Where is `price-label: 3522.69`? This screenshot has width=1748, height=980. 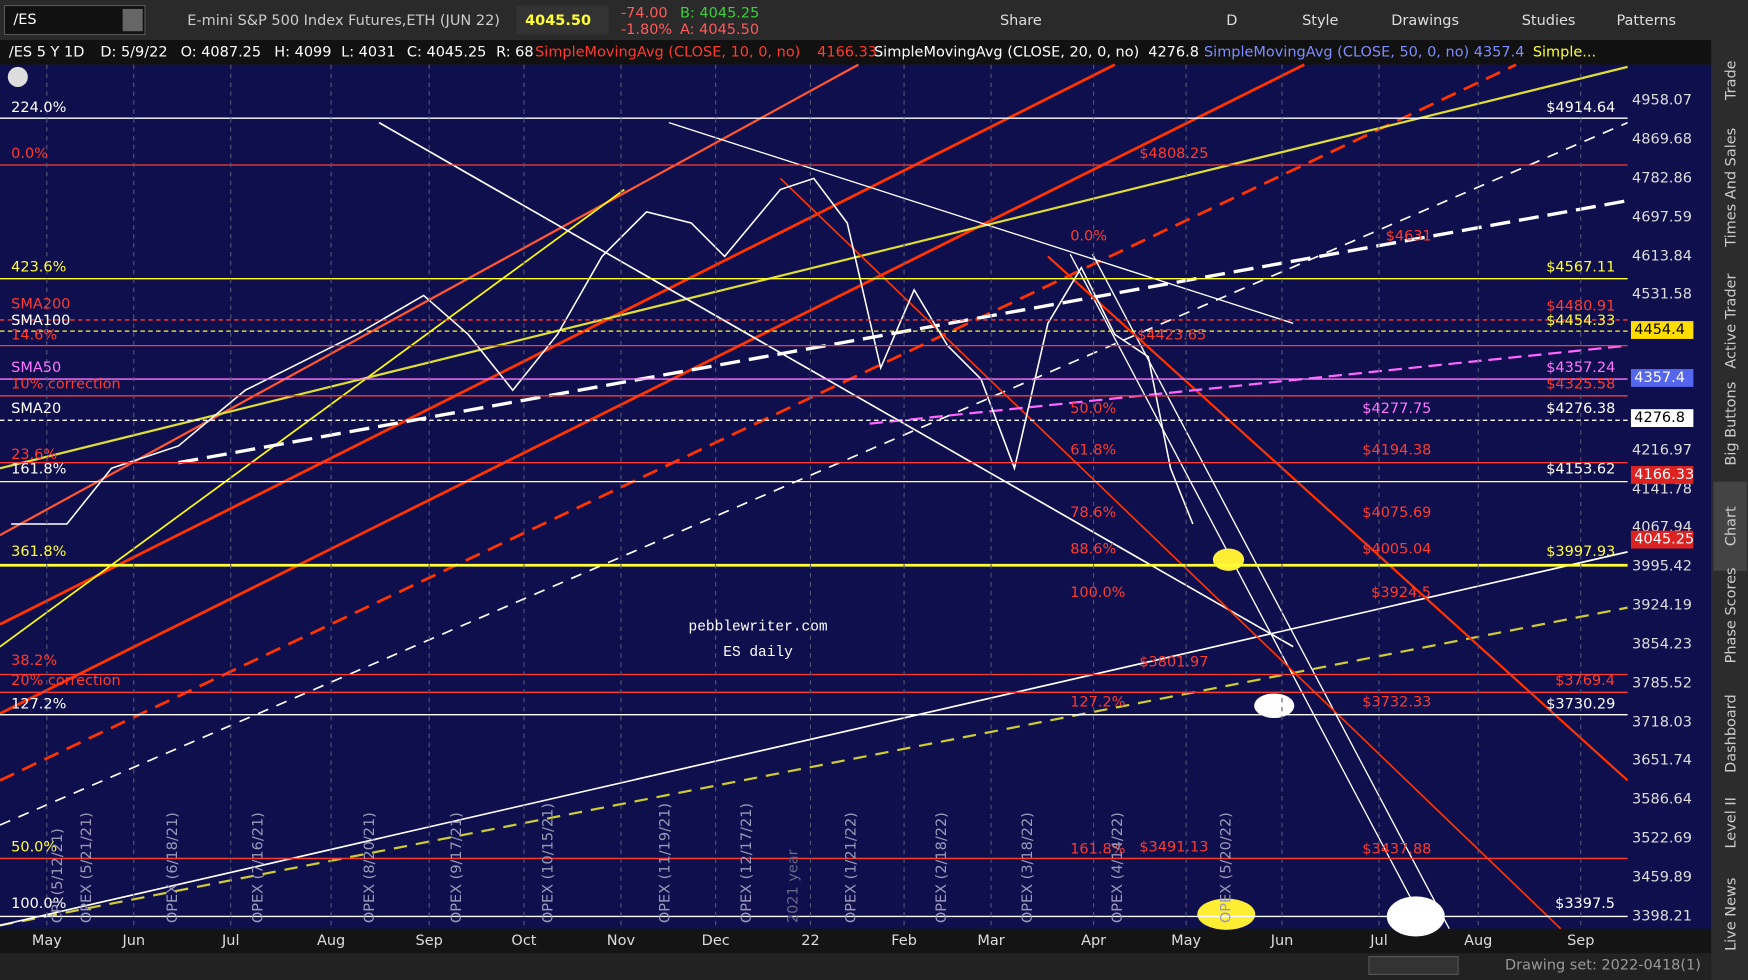 price-label: 3522.69 is located at coordinates (1662, 838).